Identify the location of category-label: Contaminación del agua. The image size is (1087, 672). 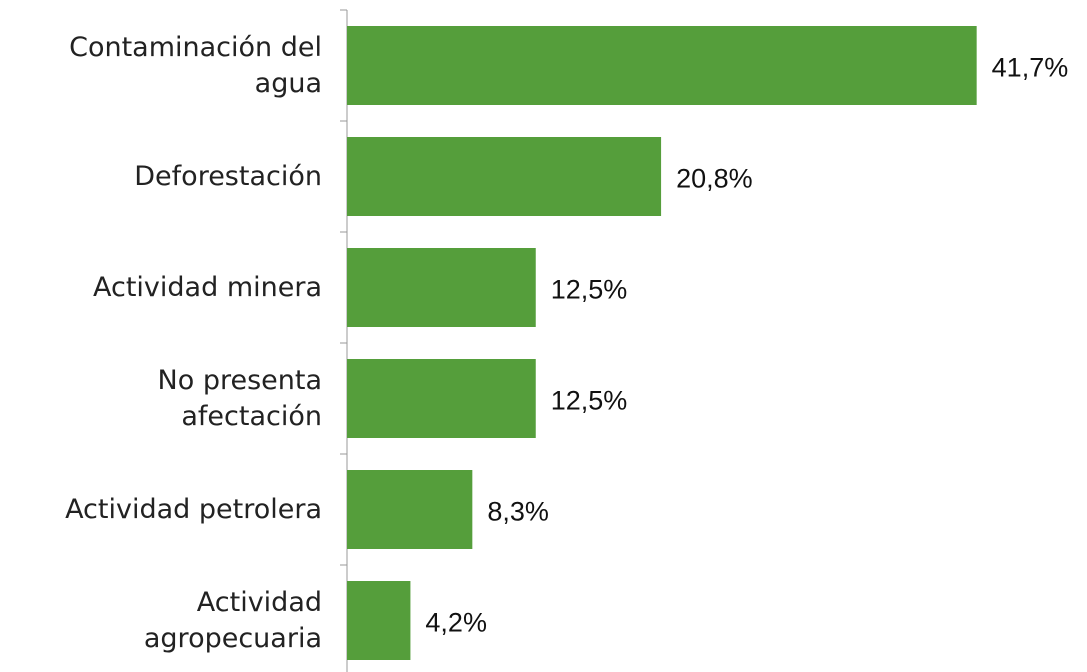
(195, 65).